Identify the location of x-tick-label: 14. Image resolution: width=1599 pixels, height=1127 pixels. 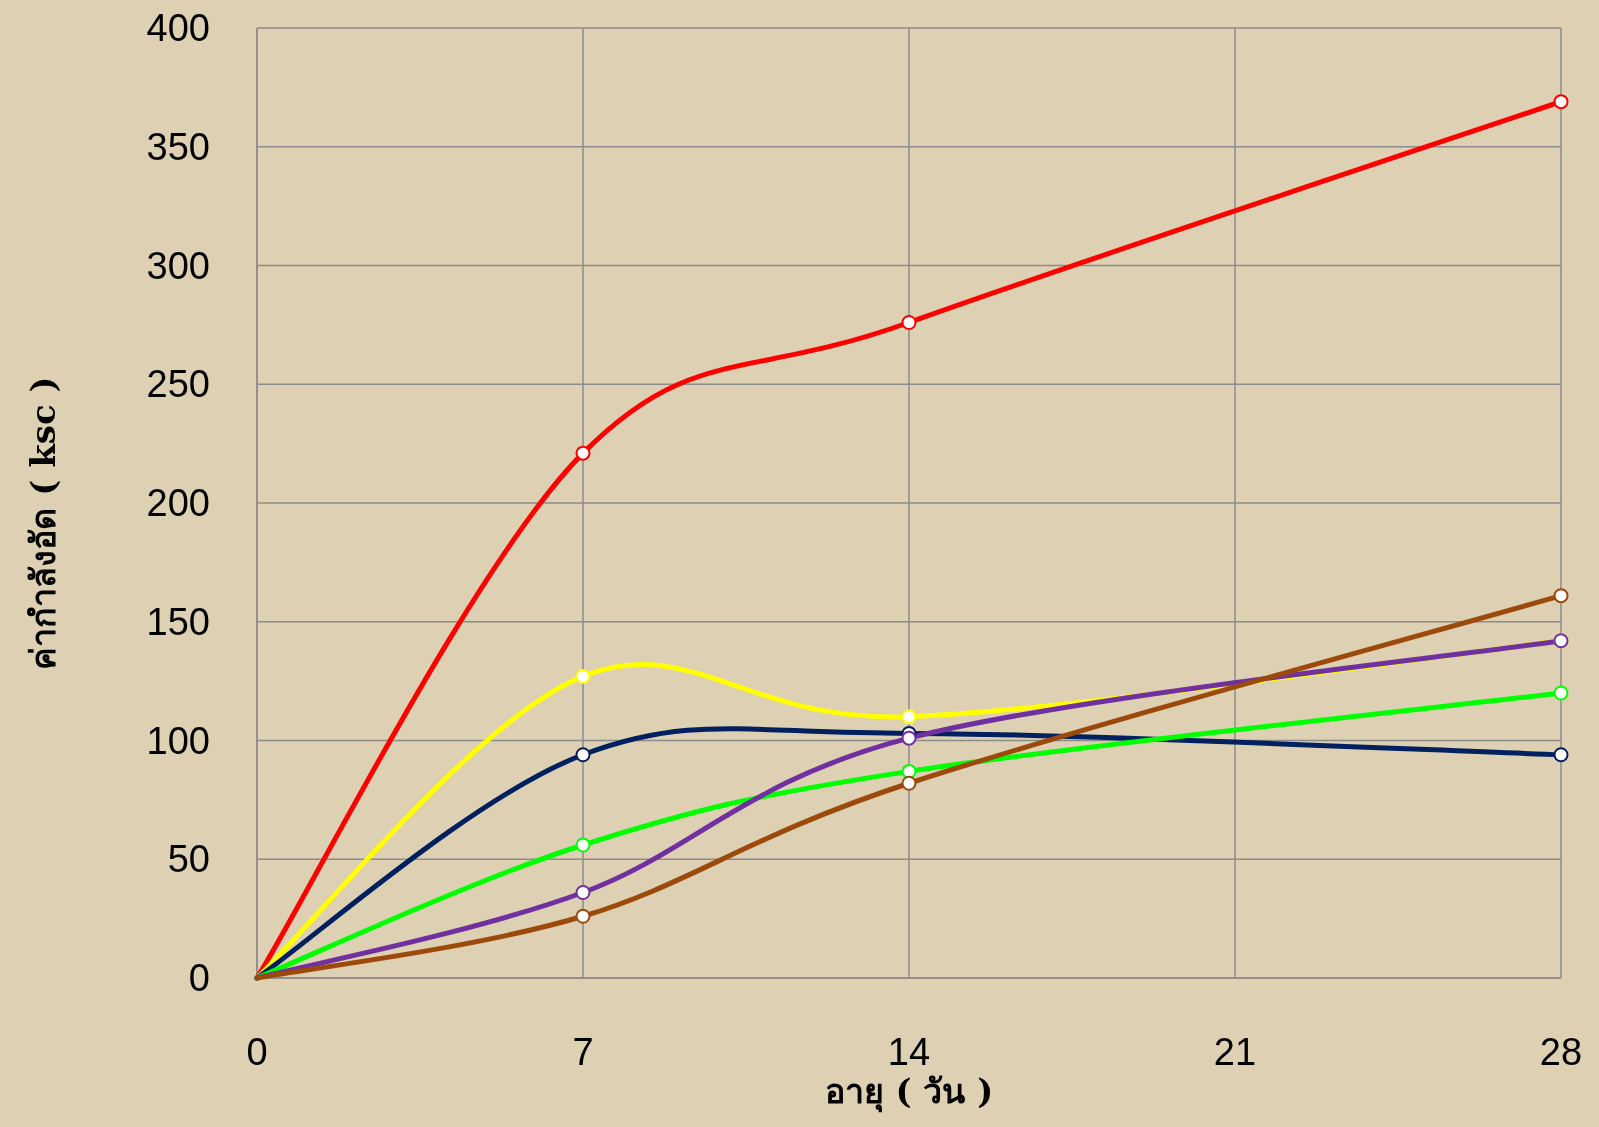
(909, 1052).